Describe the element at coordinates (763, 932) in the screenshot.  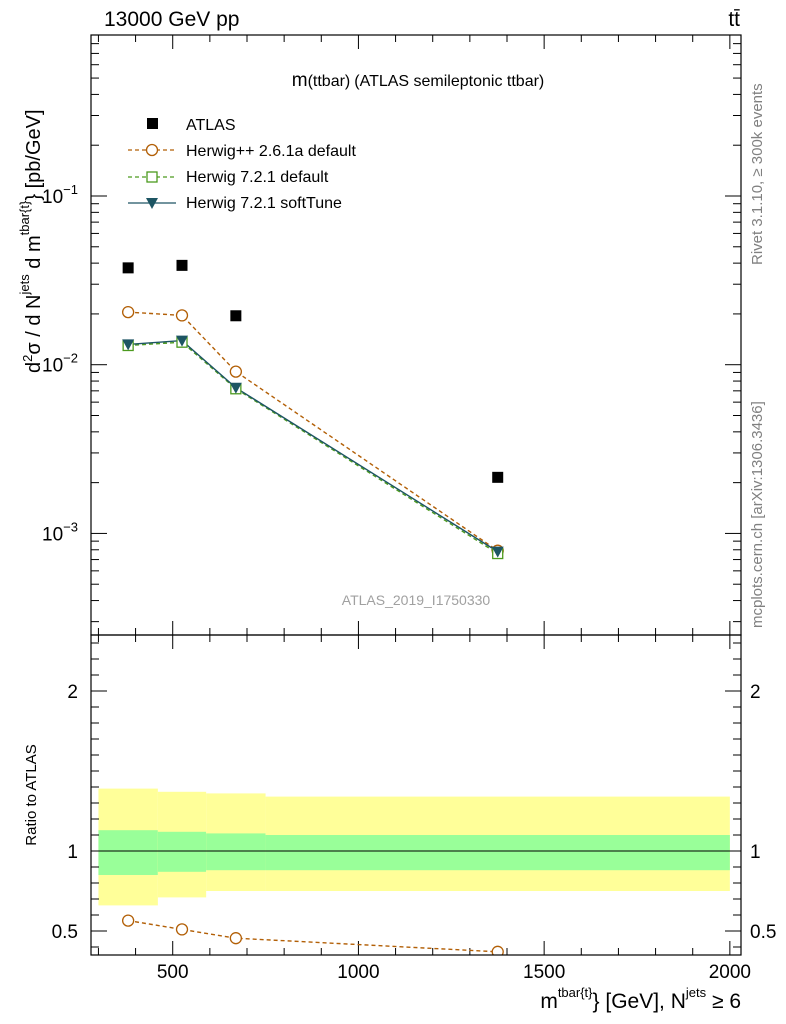
I see `ratio-y-tick-label-right: 0.5` at that location.